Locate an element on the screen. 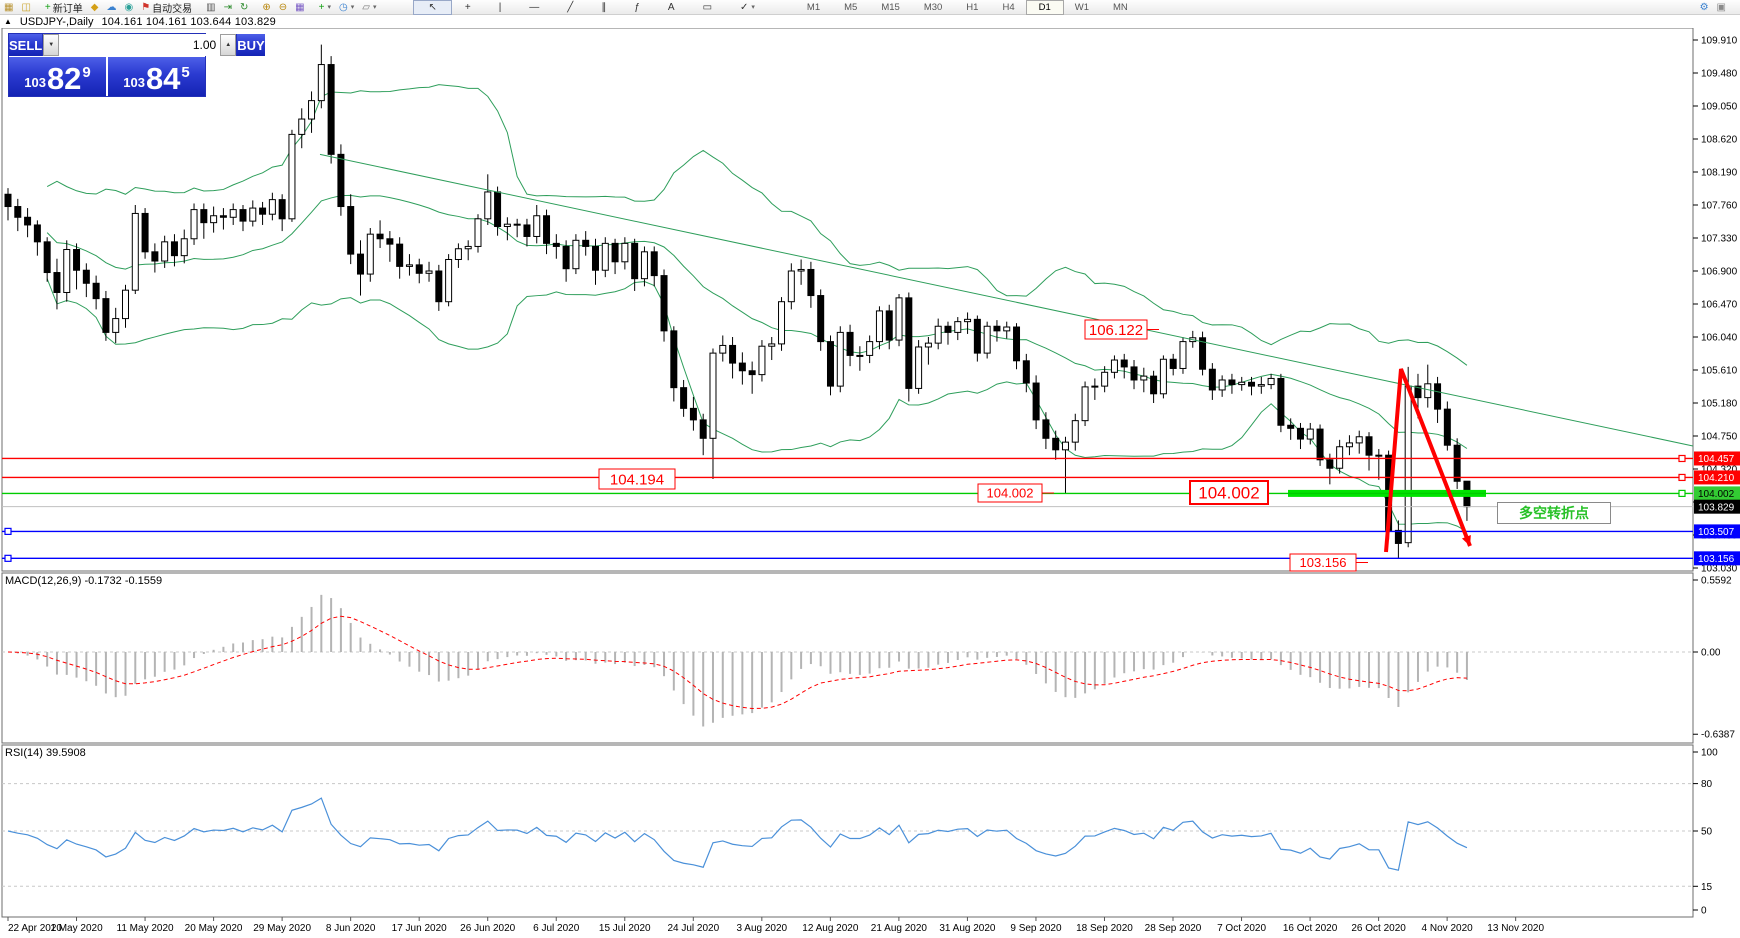  cursor-tool: ↖ is located at coordinates (432, 7).